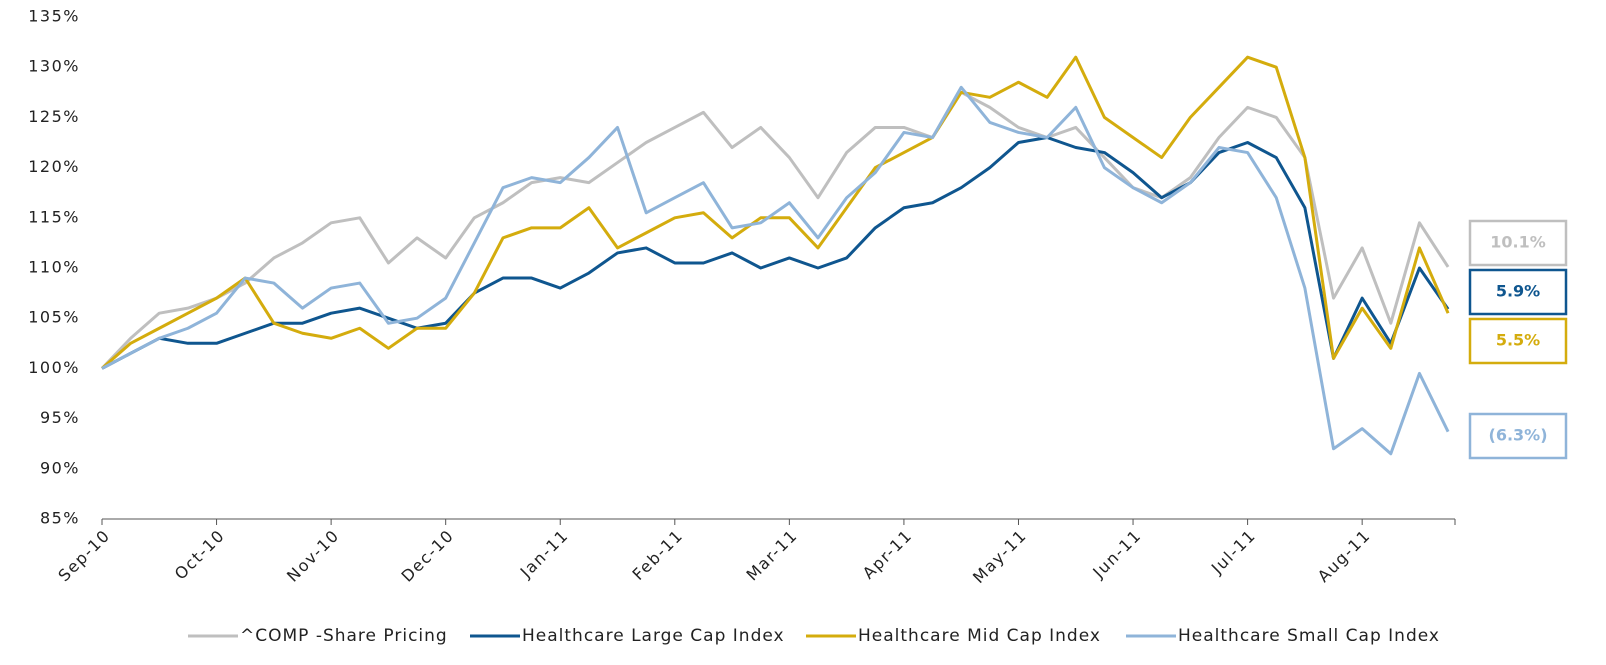 The height and width of the screenshot is (665, 1606). I want to click on y-tick-label: 130%, so click(54, 66).